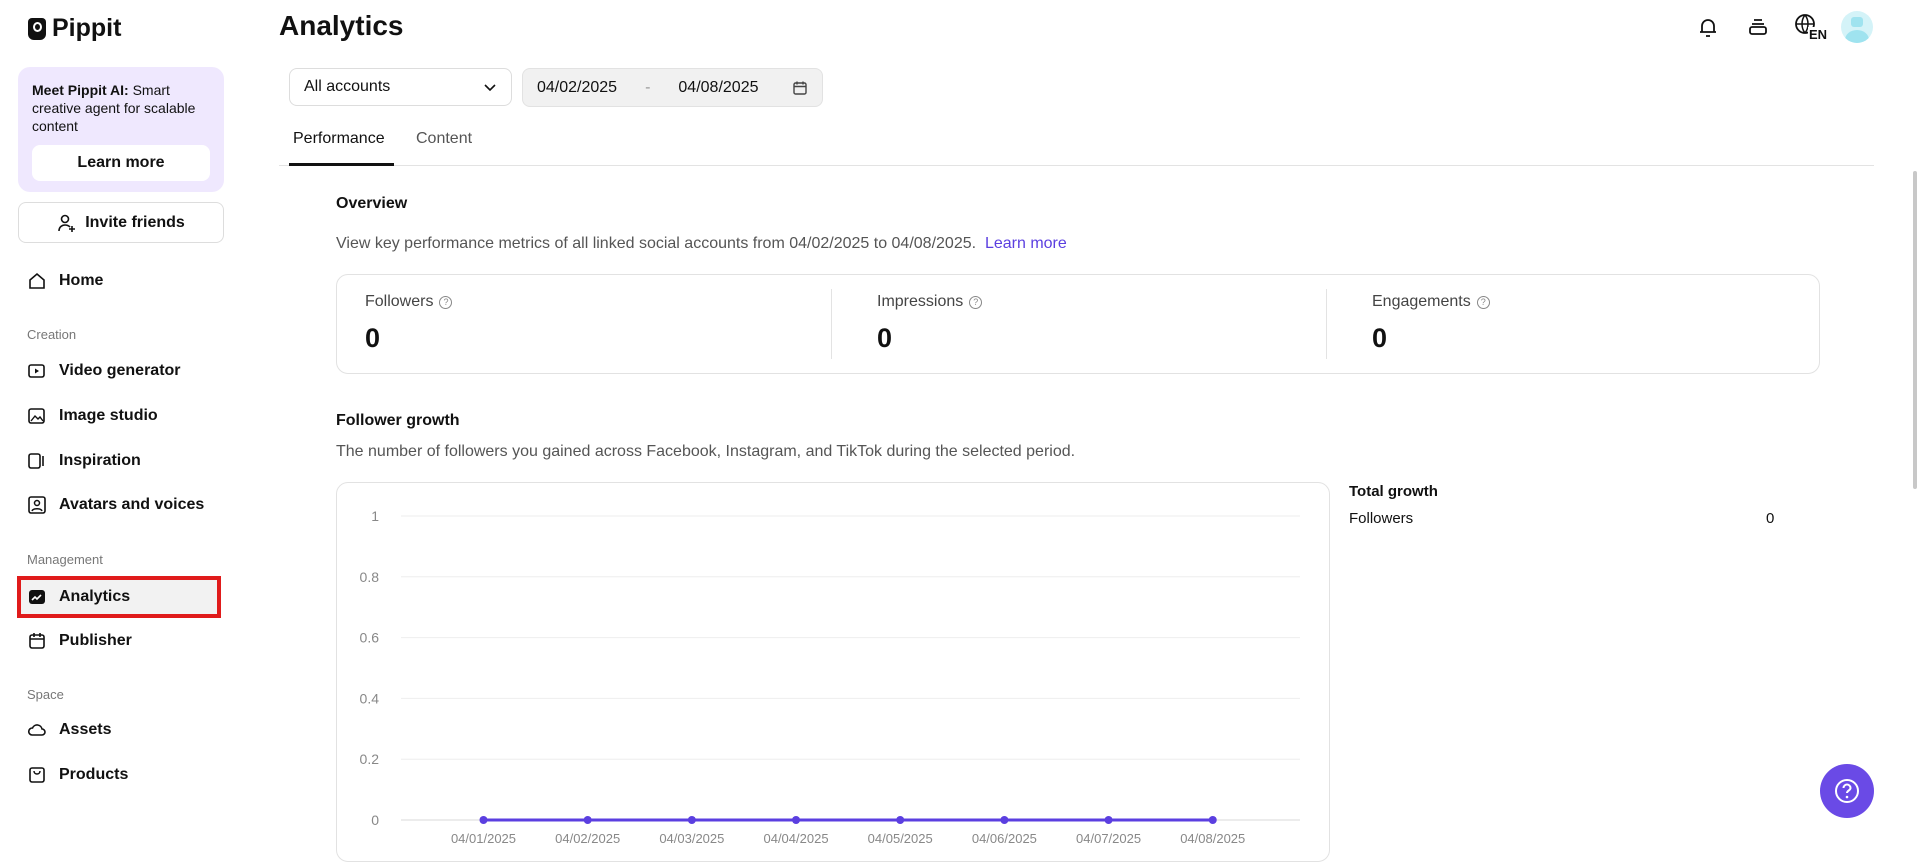  I want to click on section-space: Space, so click(45, 694).